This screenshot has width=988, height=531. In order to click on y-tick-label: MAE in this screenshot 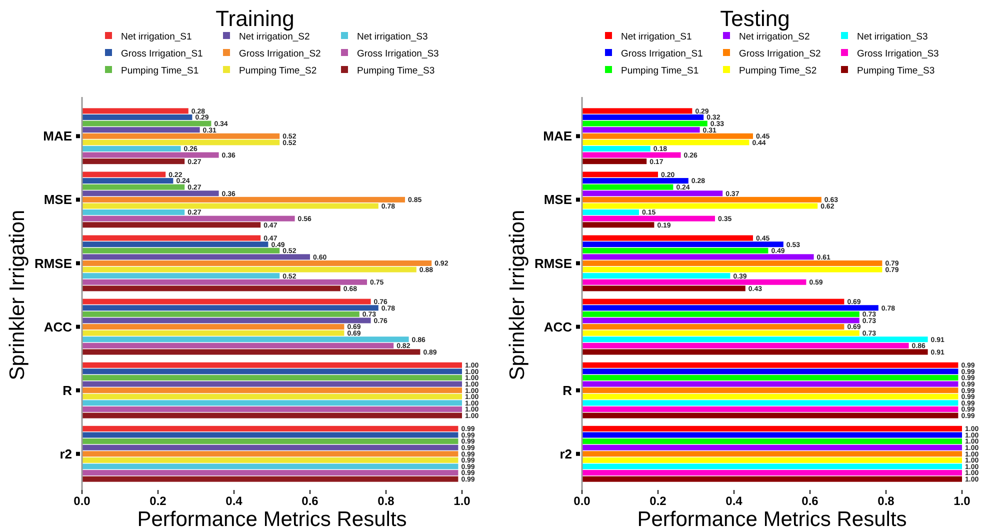, I will do `click(57, 136)`.